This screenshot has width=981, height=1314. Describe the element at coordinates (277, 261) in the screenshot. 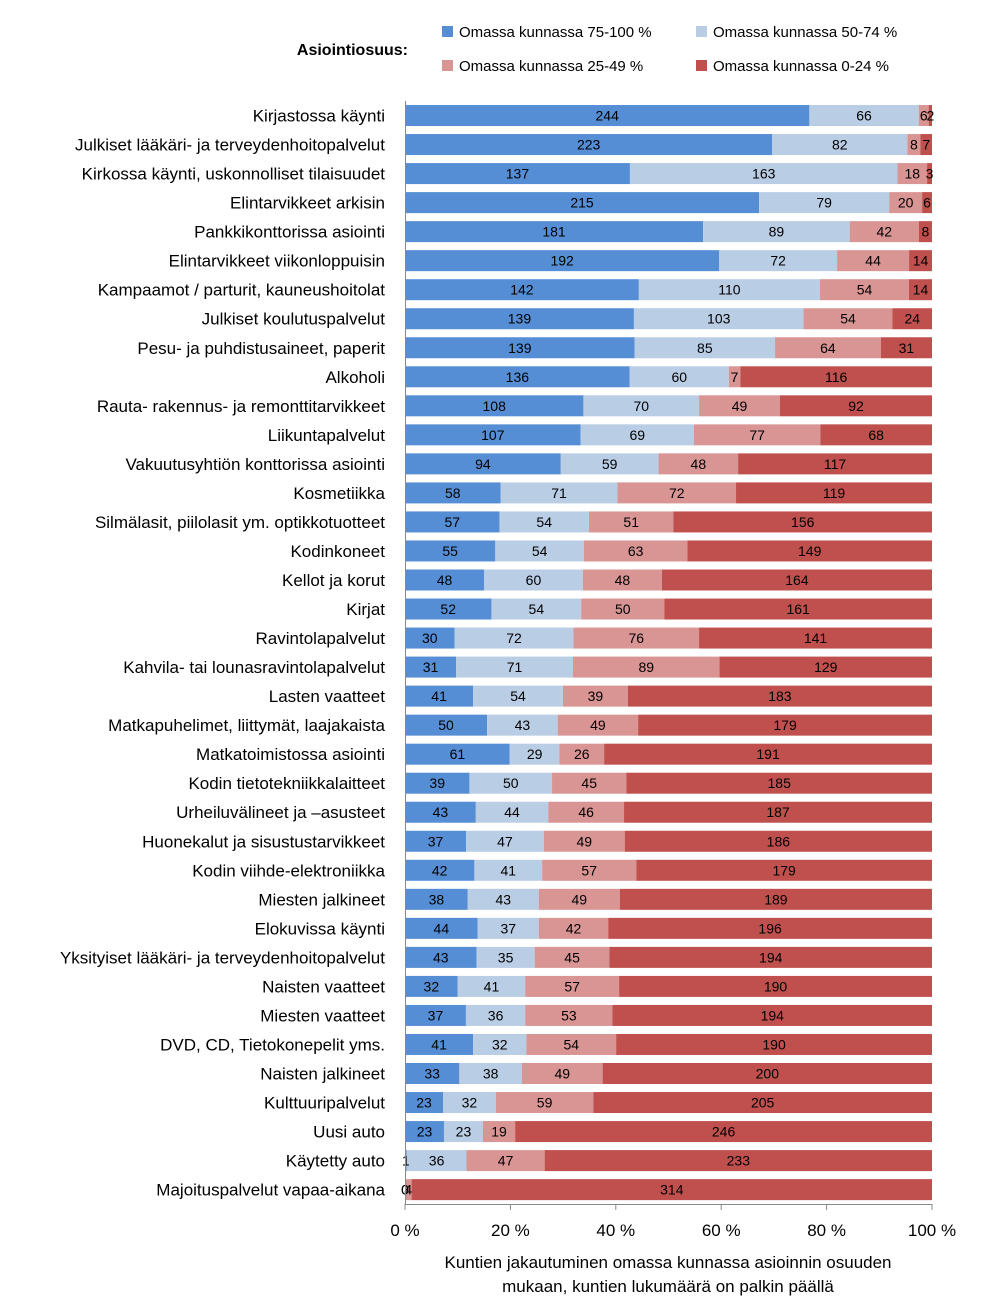

I see `category-label: Elintarvikkeet viikonloppuisin` at that location.